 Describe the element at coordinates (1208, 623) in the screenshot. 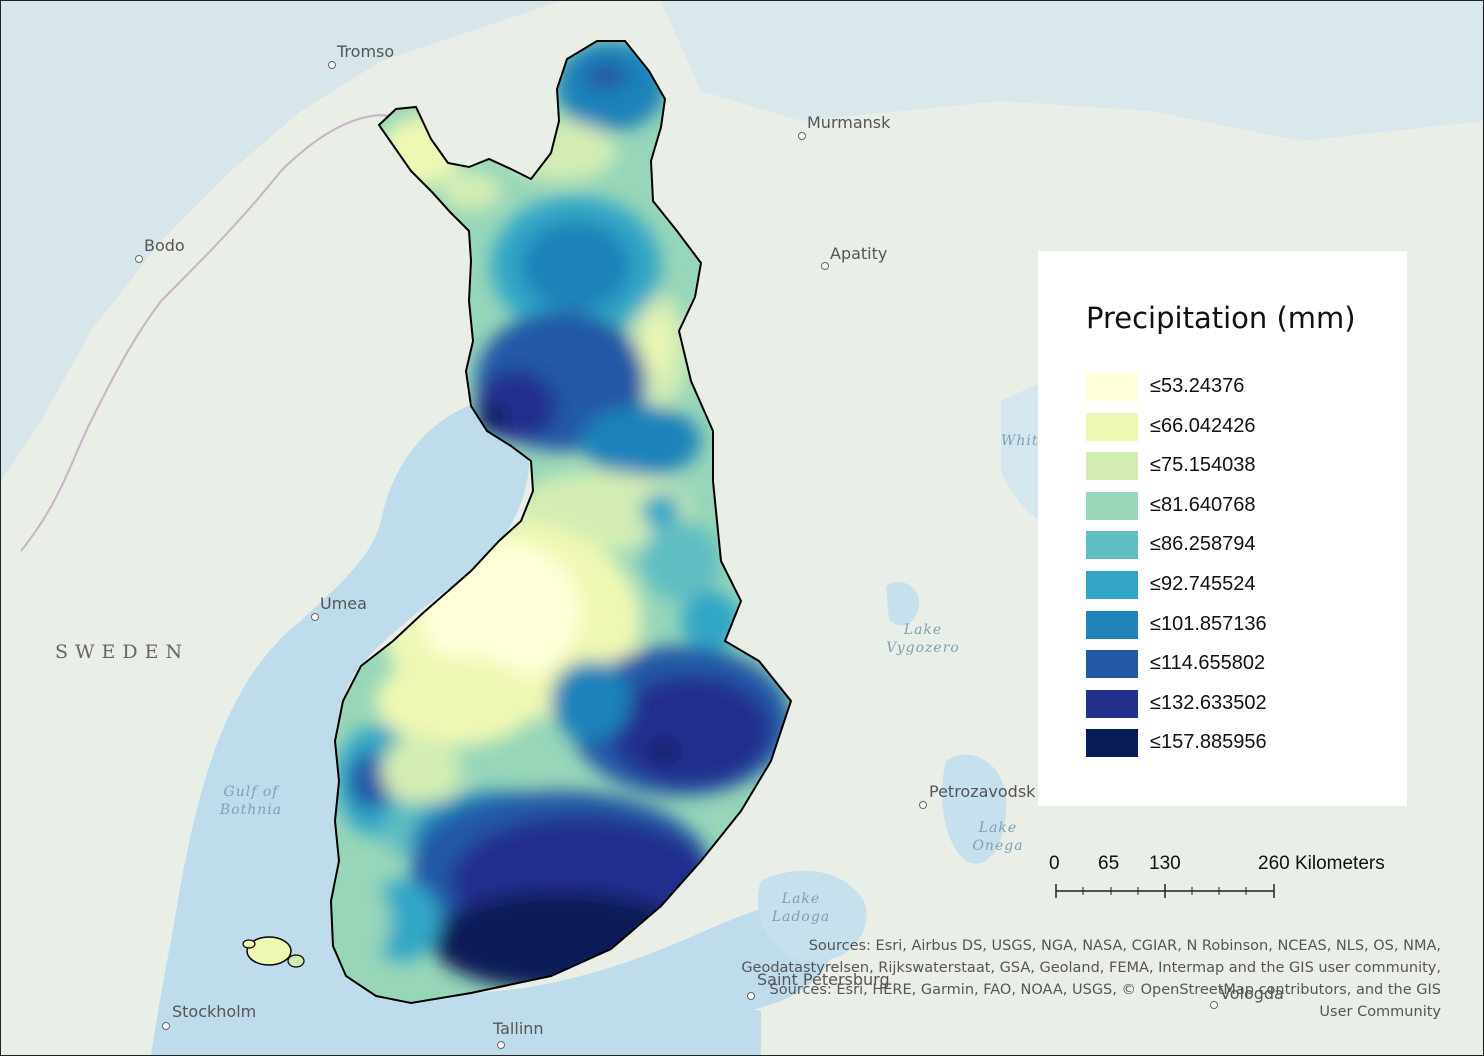

I see `legend-label: ≤101.857136` at that location.